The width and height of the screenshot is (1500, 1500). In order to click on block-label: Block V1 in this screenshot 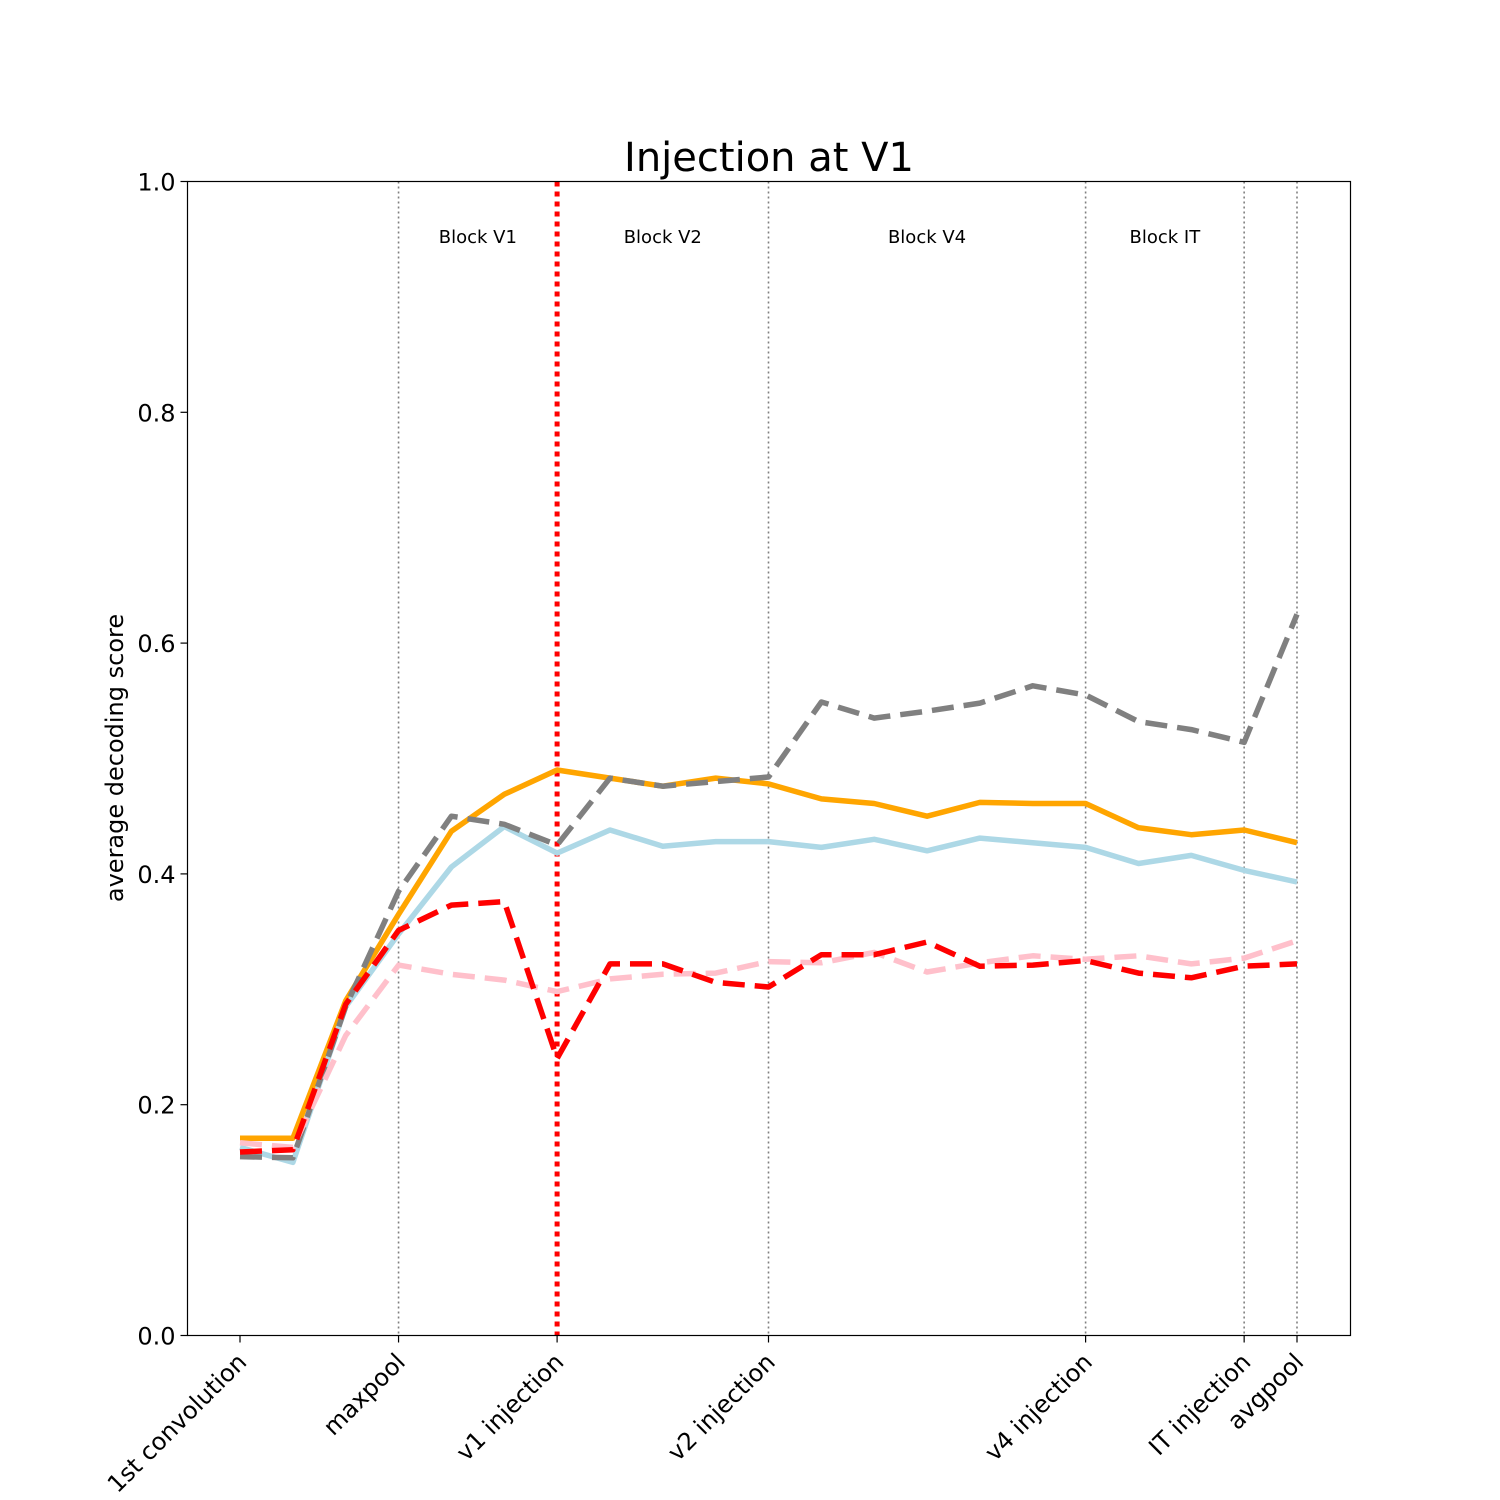, I will do `click(478, 237)`.